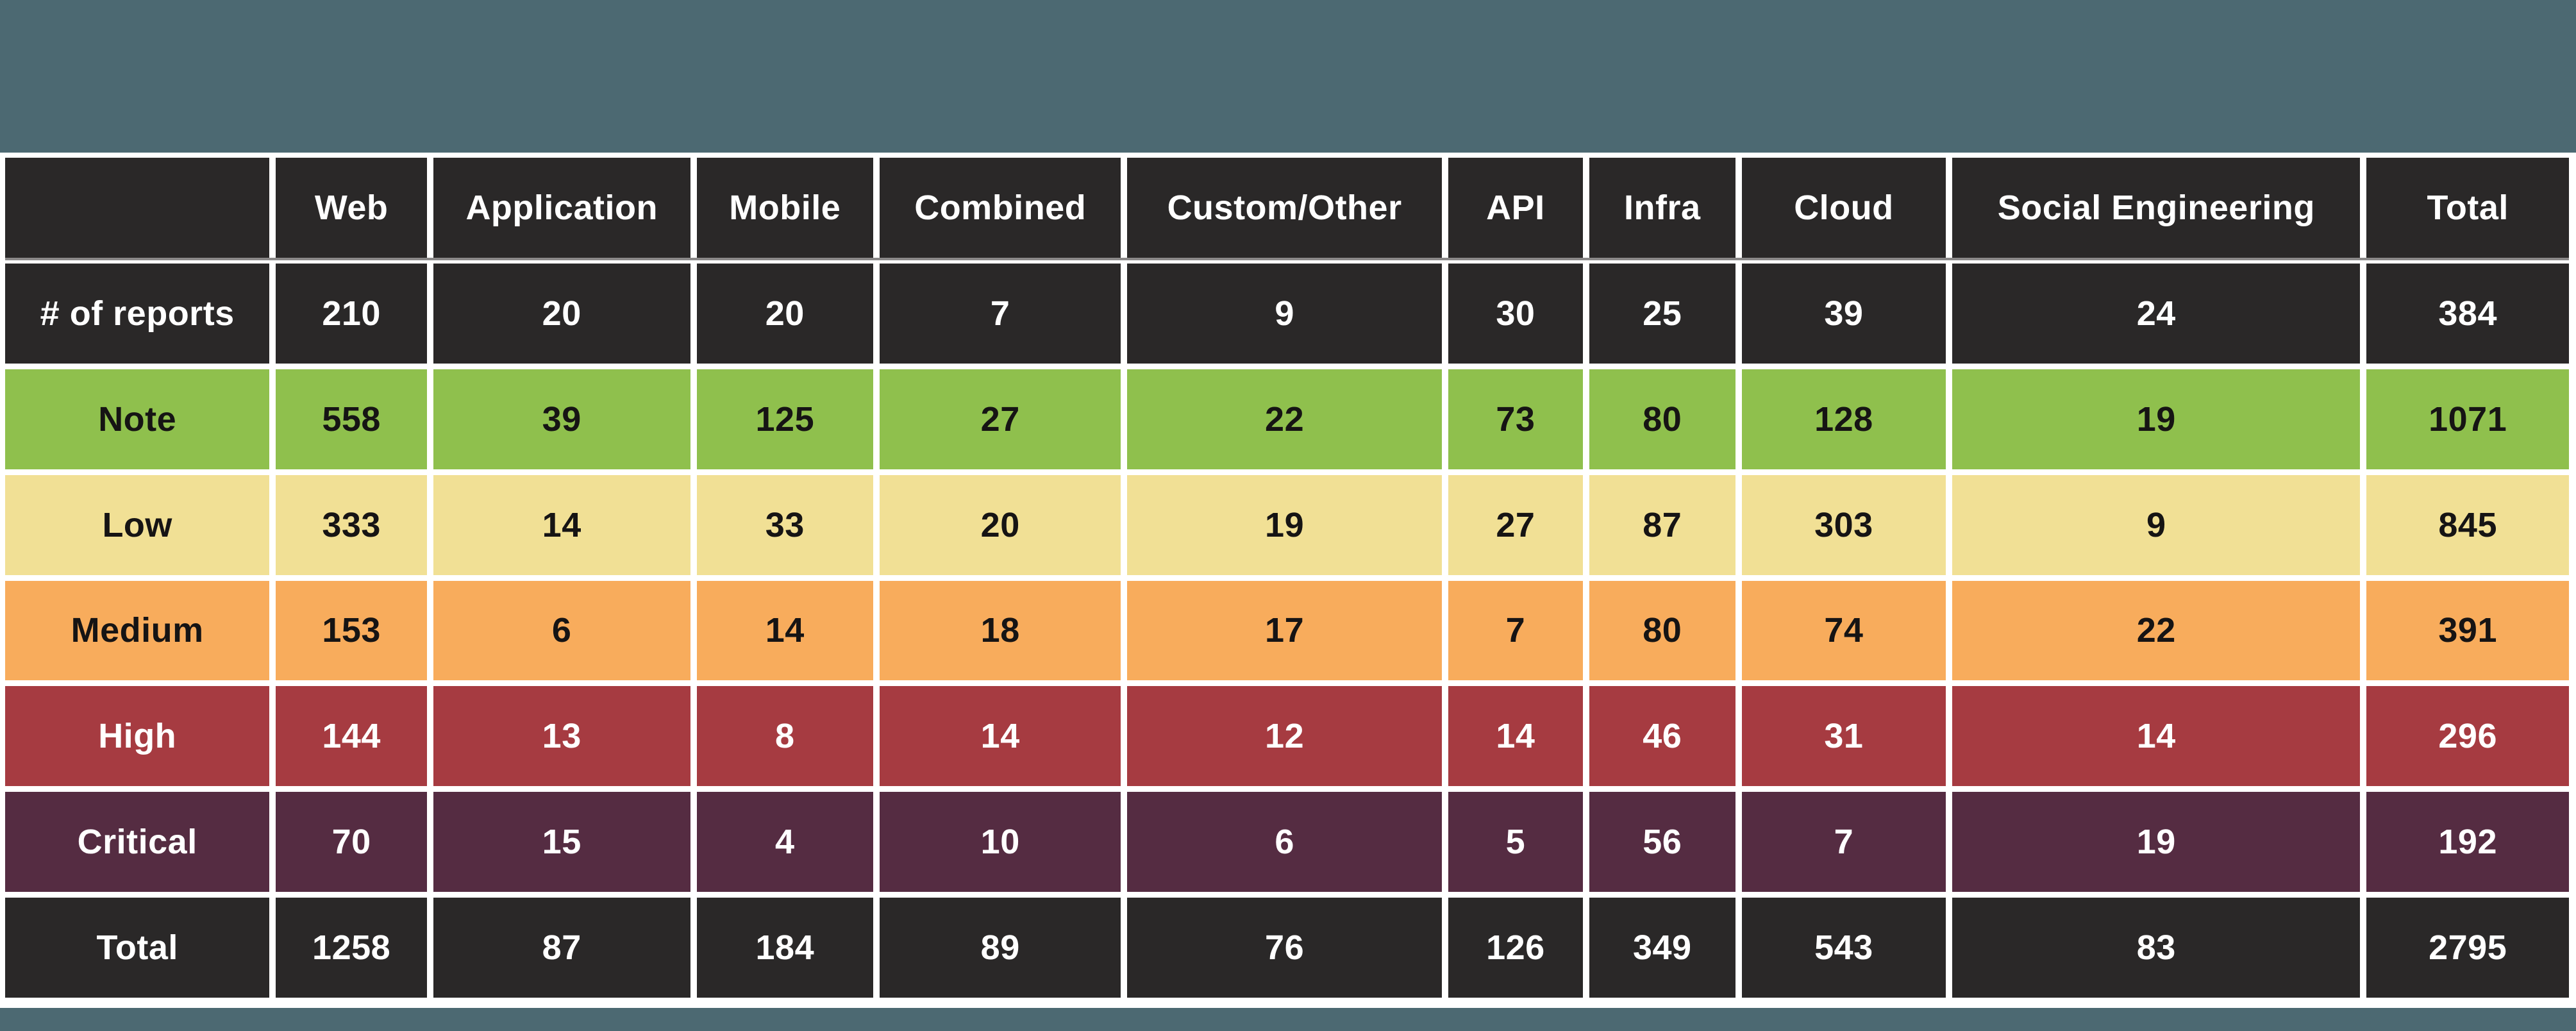 Image resolution: width=2576 pixels, height=1031 pixels. Describe the element at coordinates (785, 948) in the screenshot. I see `cell-total-mobile: 184` at that location.